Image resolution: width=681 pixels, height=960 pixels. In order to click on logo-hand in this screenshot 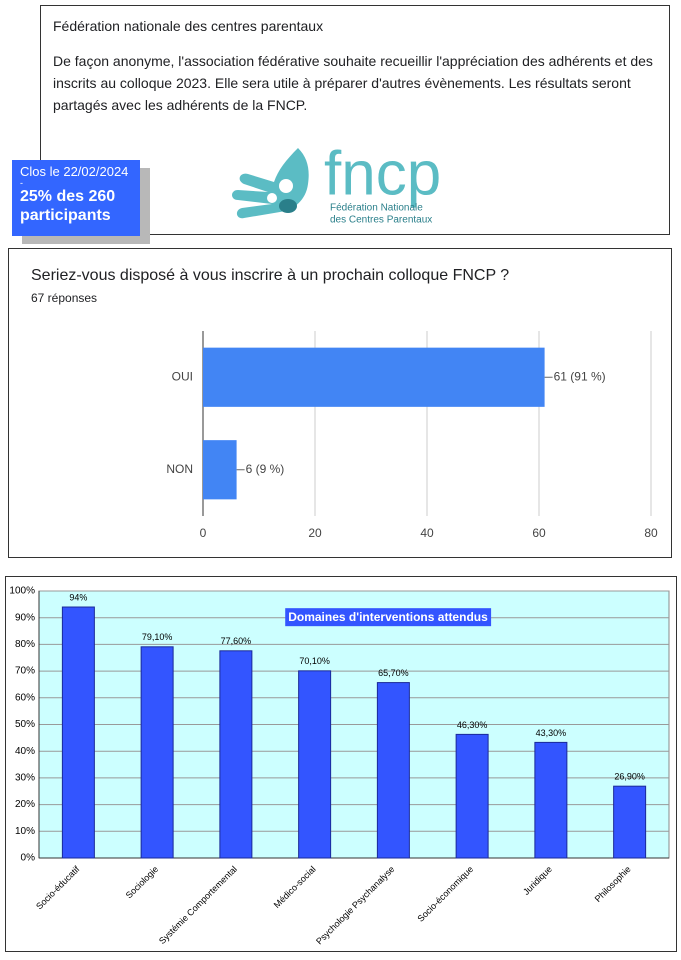, I will do `click(270, 183)`.